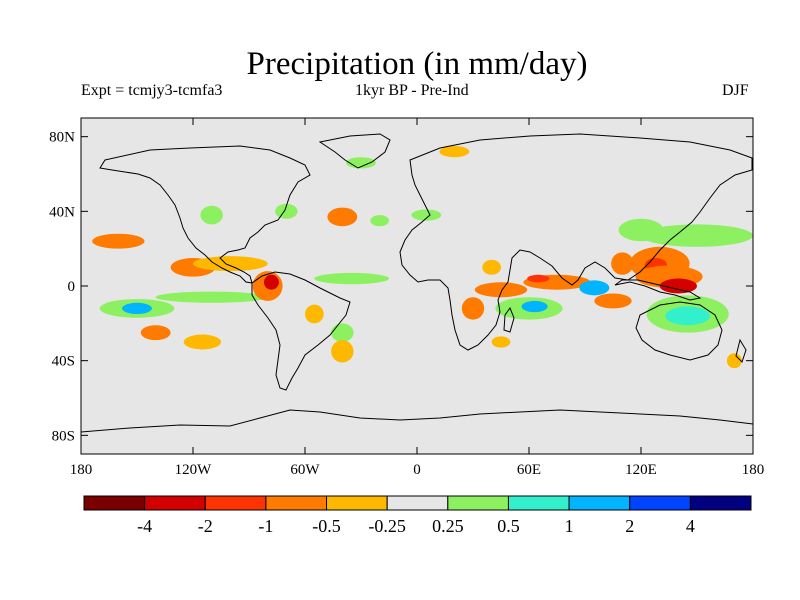 The image size is (800, 600). What do you see at coordinates (735, 90) in the screenshot?
I see `season-label: DJF` at bounding box center [735, 90].